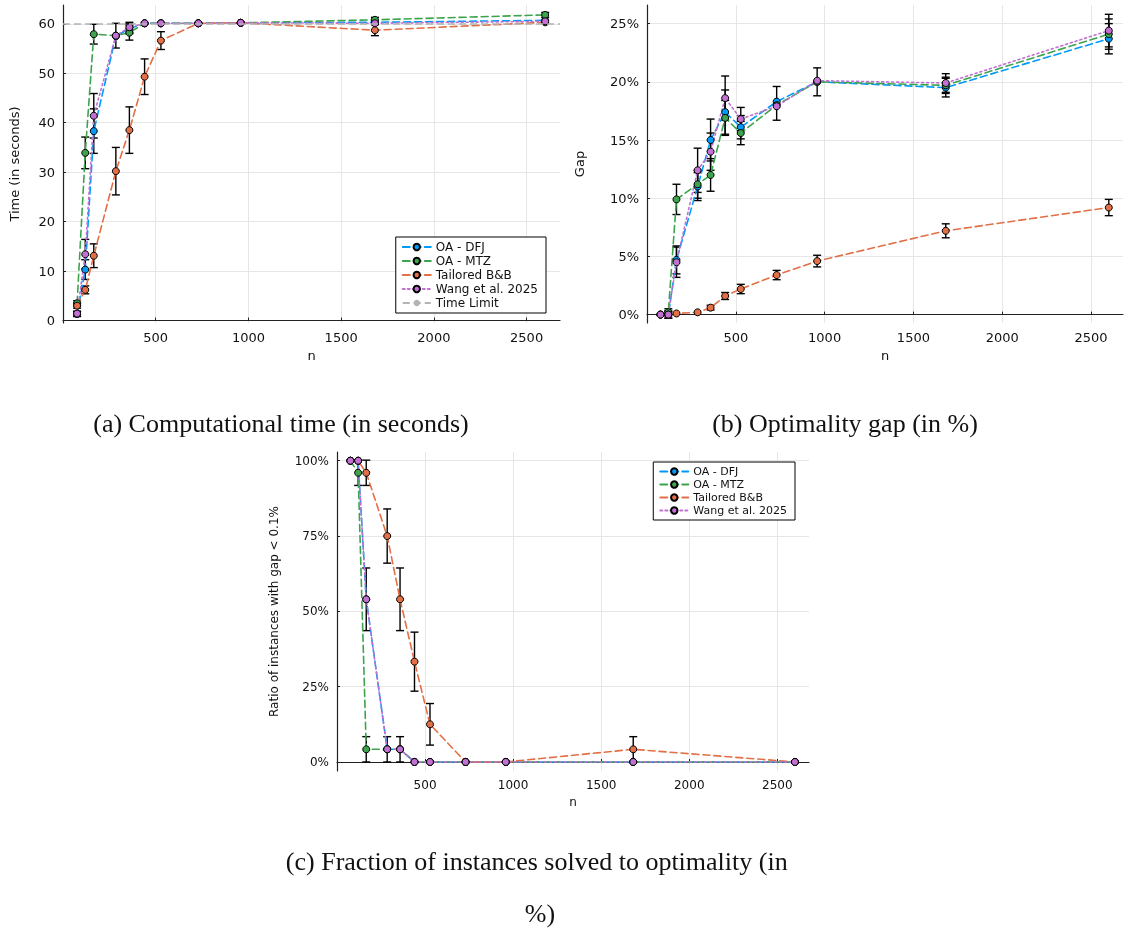 The image size is (1125, 931). Describe the element at coordinates (466, 303) in the screenshot. I see `legend-label: Time Limit` at that location.